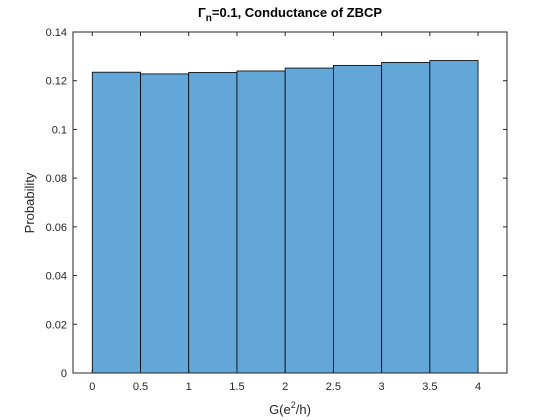 The image size is (560, 420). What do you see at coordinates (236, 387) in the screenshot?
I see `x-tick-label: 1.5` at bounding box center [236, 387].